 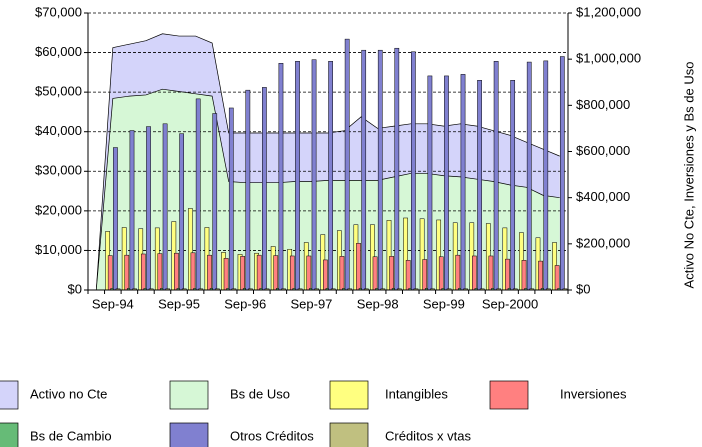 What do you see at coordinates (378, 303) in the screenshot?
I see `x-tick-label: Sep-98` at bounding box center [378, 303].